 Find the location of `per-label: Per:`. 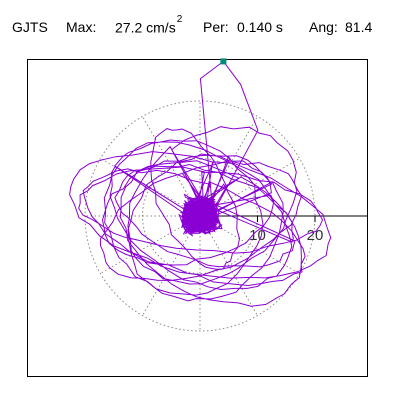

per-label: Per: is located at coordinates (216, 27).